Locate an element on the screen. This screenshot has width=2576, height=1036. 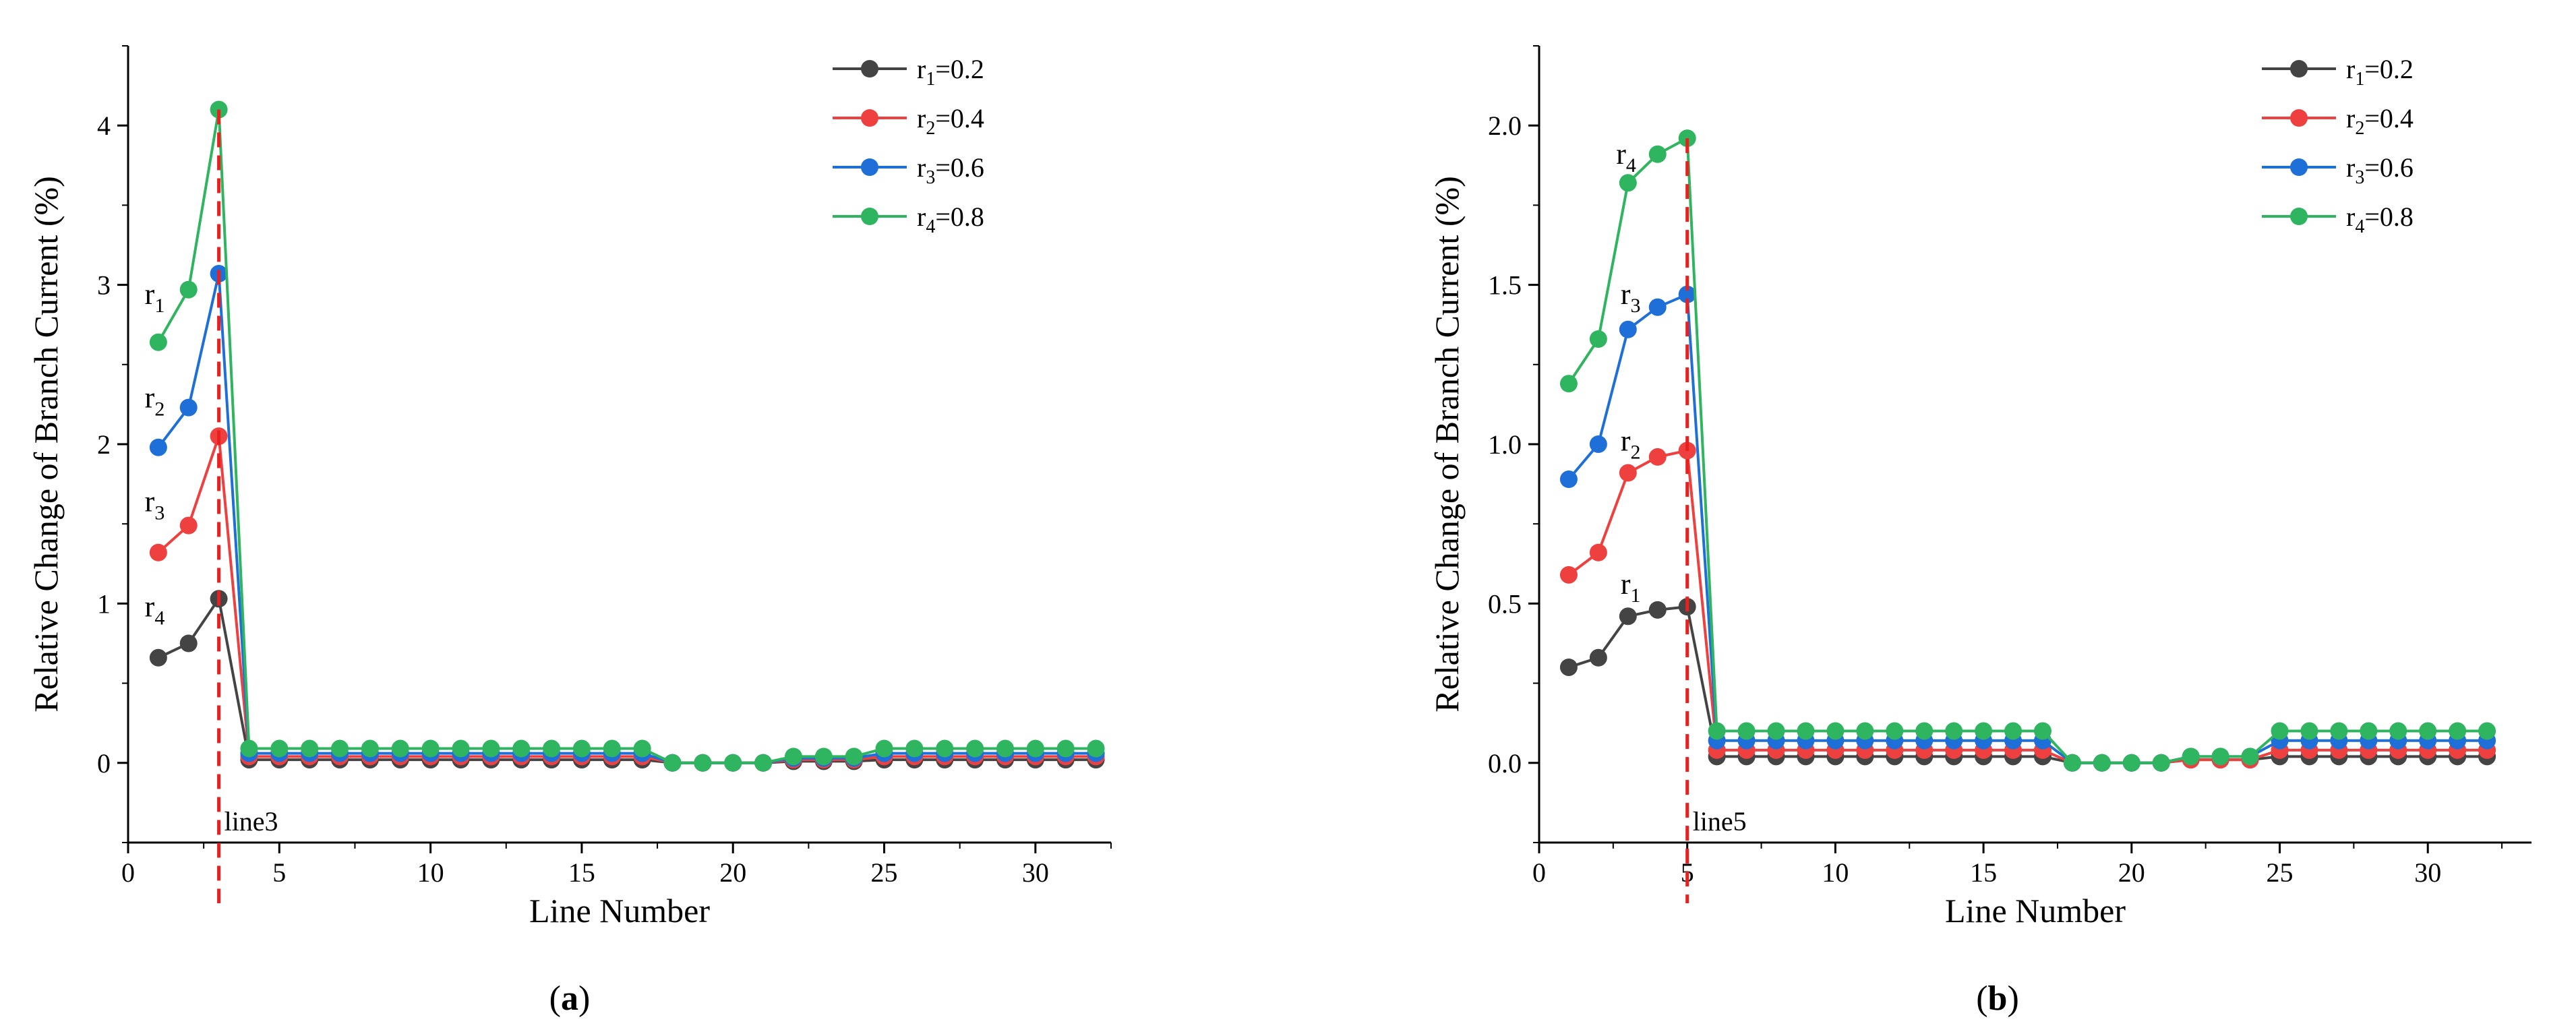
y-axis-label: Relative Change of Branch Current (%) is located at coordinates (46, 444).